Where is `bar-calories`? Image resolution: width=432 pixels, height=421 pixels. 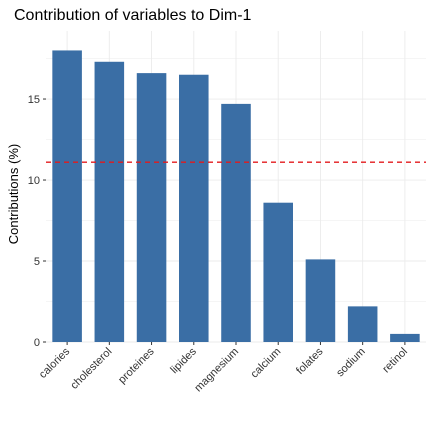
bar-calories is located at coordinates (67, 196).